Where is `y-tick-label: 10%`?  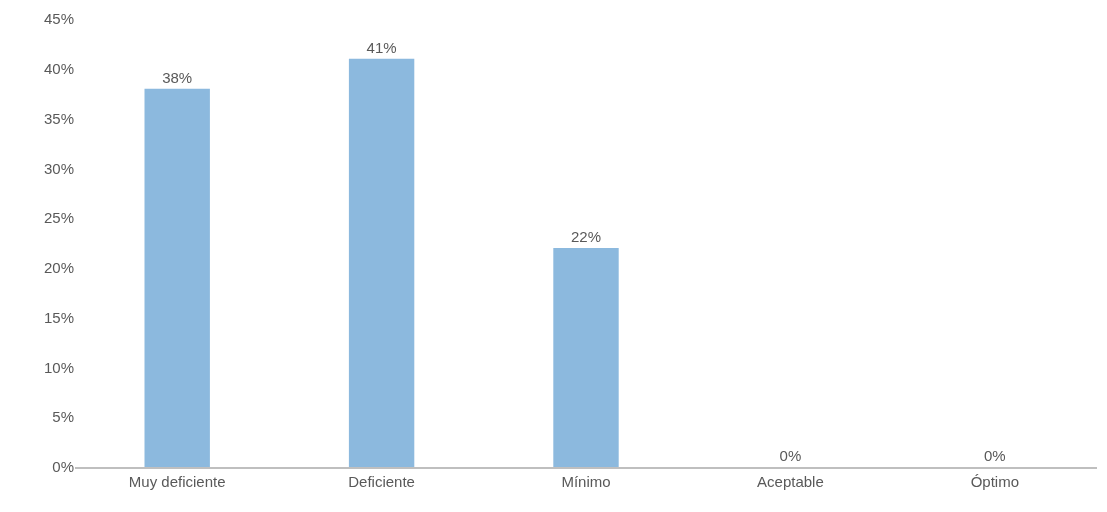 y-tick-label: 10% is located at coordinates (58, 367).